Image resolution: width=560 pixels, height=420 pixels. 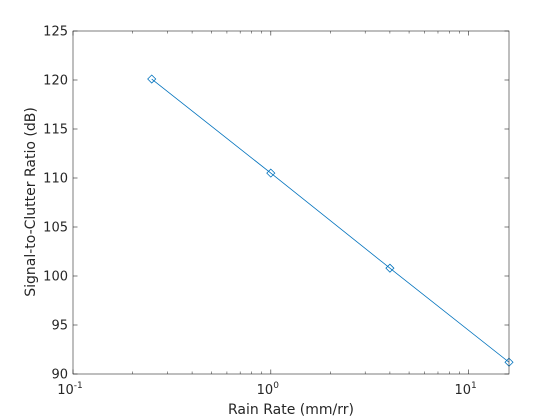 I want to click on x-tick-label: 10¹, so click(x=465, y=389).